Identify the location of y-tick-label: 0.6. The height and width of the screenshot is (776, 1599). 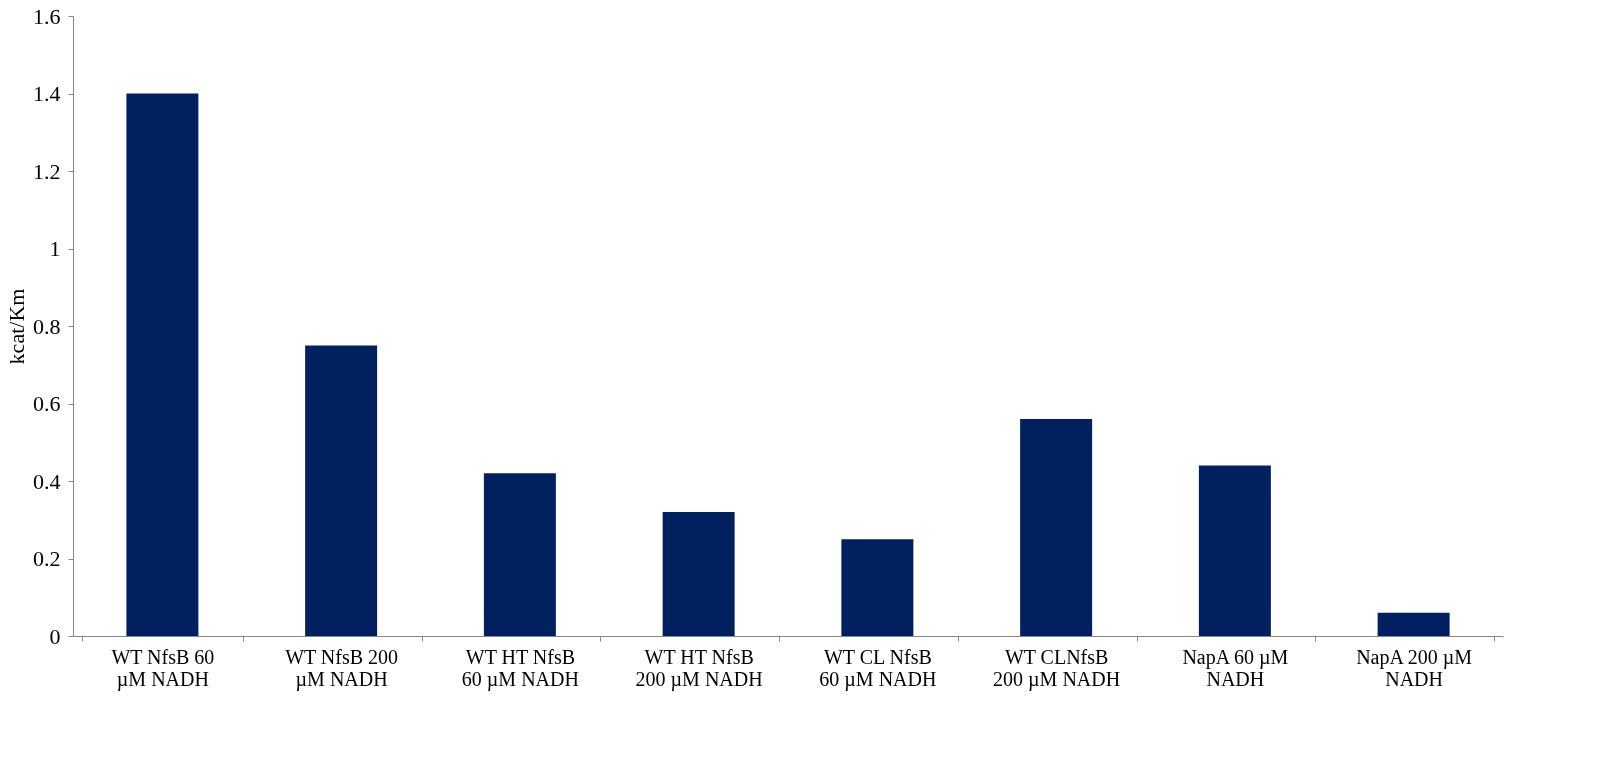
(47, 403).